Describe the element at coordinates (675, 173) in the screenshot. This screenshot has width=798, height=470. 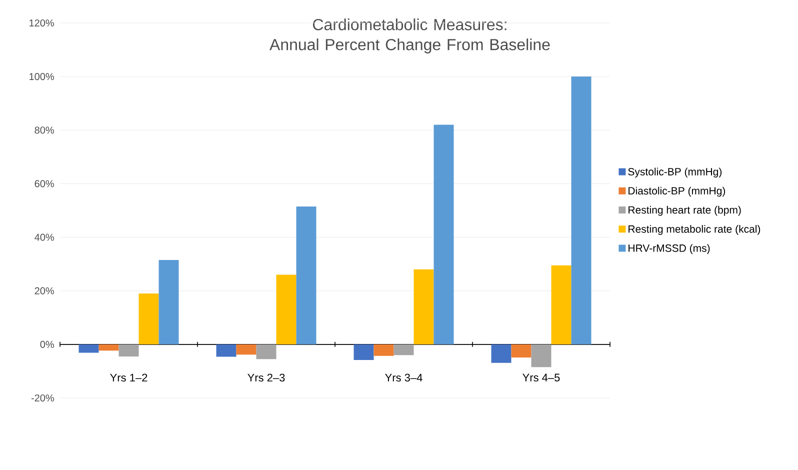
I see `legend-label: Systolic-BP (mmHg)` at that location.